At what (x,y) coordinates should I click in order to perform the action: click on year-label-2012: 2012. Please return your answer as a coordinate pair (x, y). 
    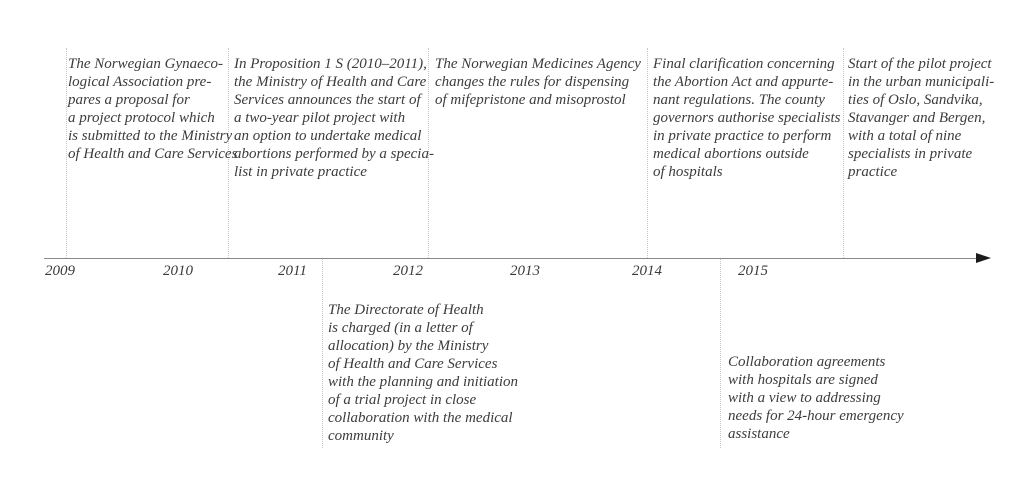
    Looking at the image, I should click on (408, 271).